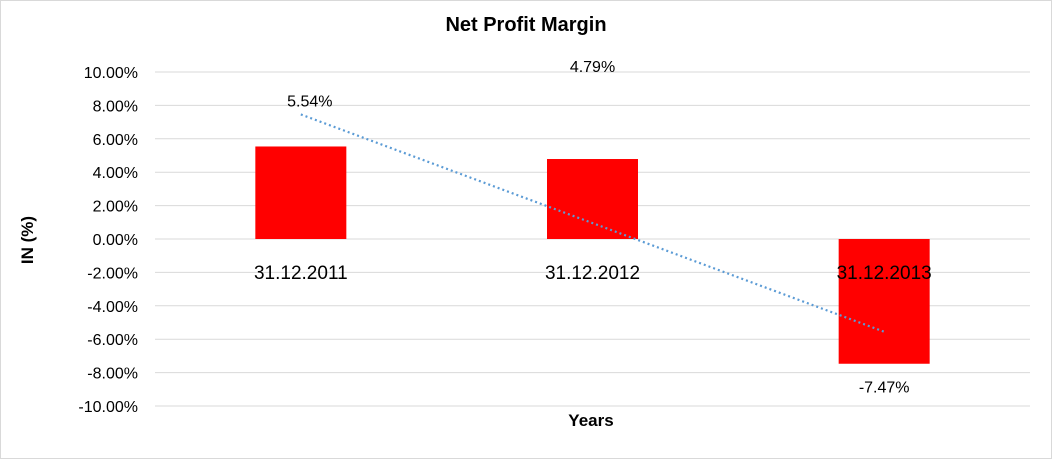 The width and height of the screenshot is (1052, 459). Describe the element at coordinates (115, 173) in the screenshot. I see `y-tick-label: 4.00%` at that location.